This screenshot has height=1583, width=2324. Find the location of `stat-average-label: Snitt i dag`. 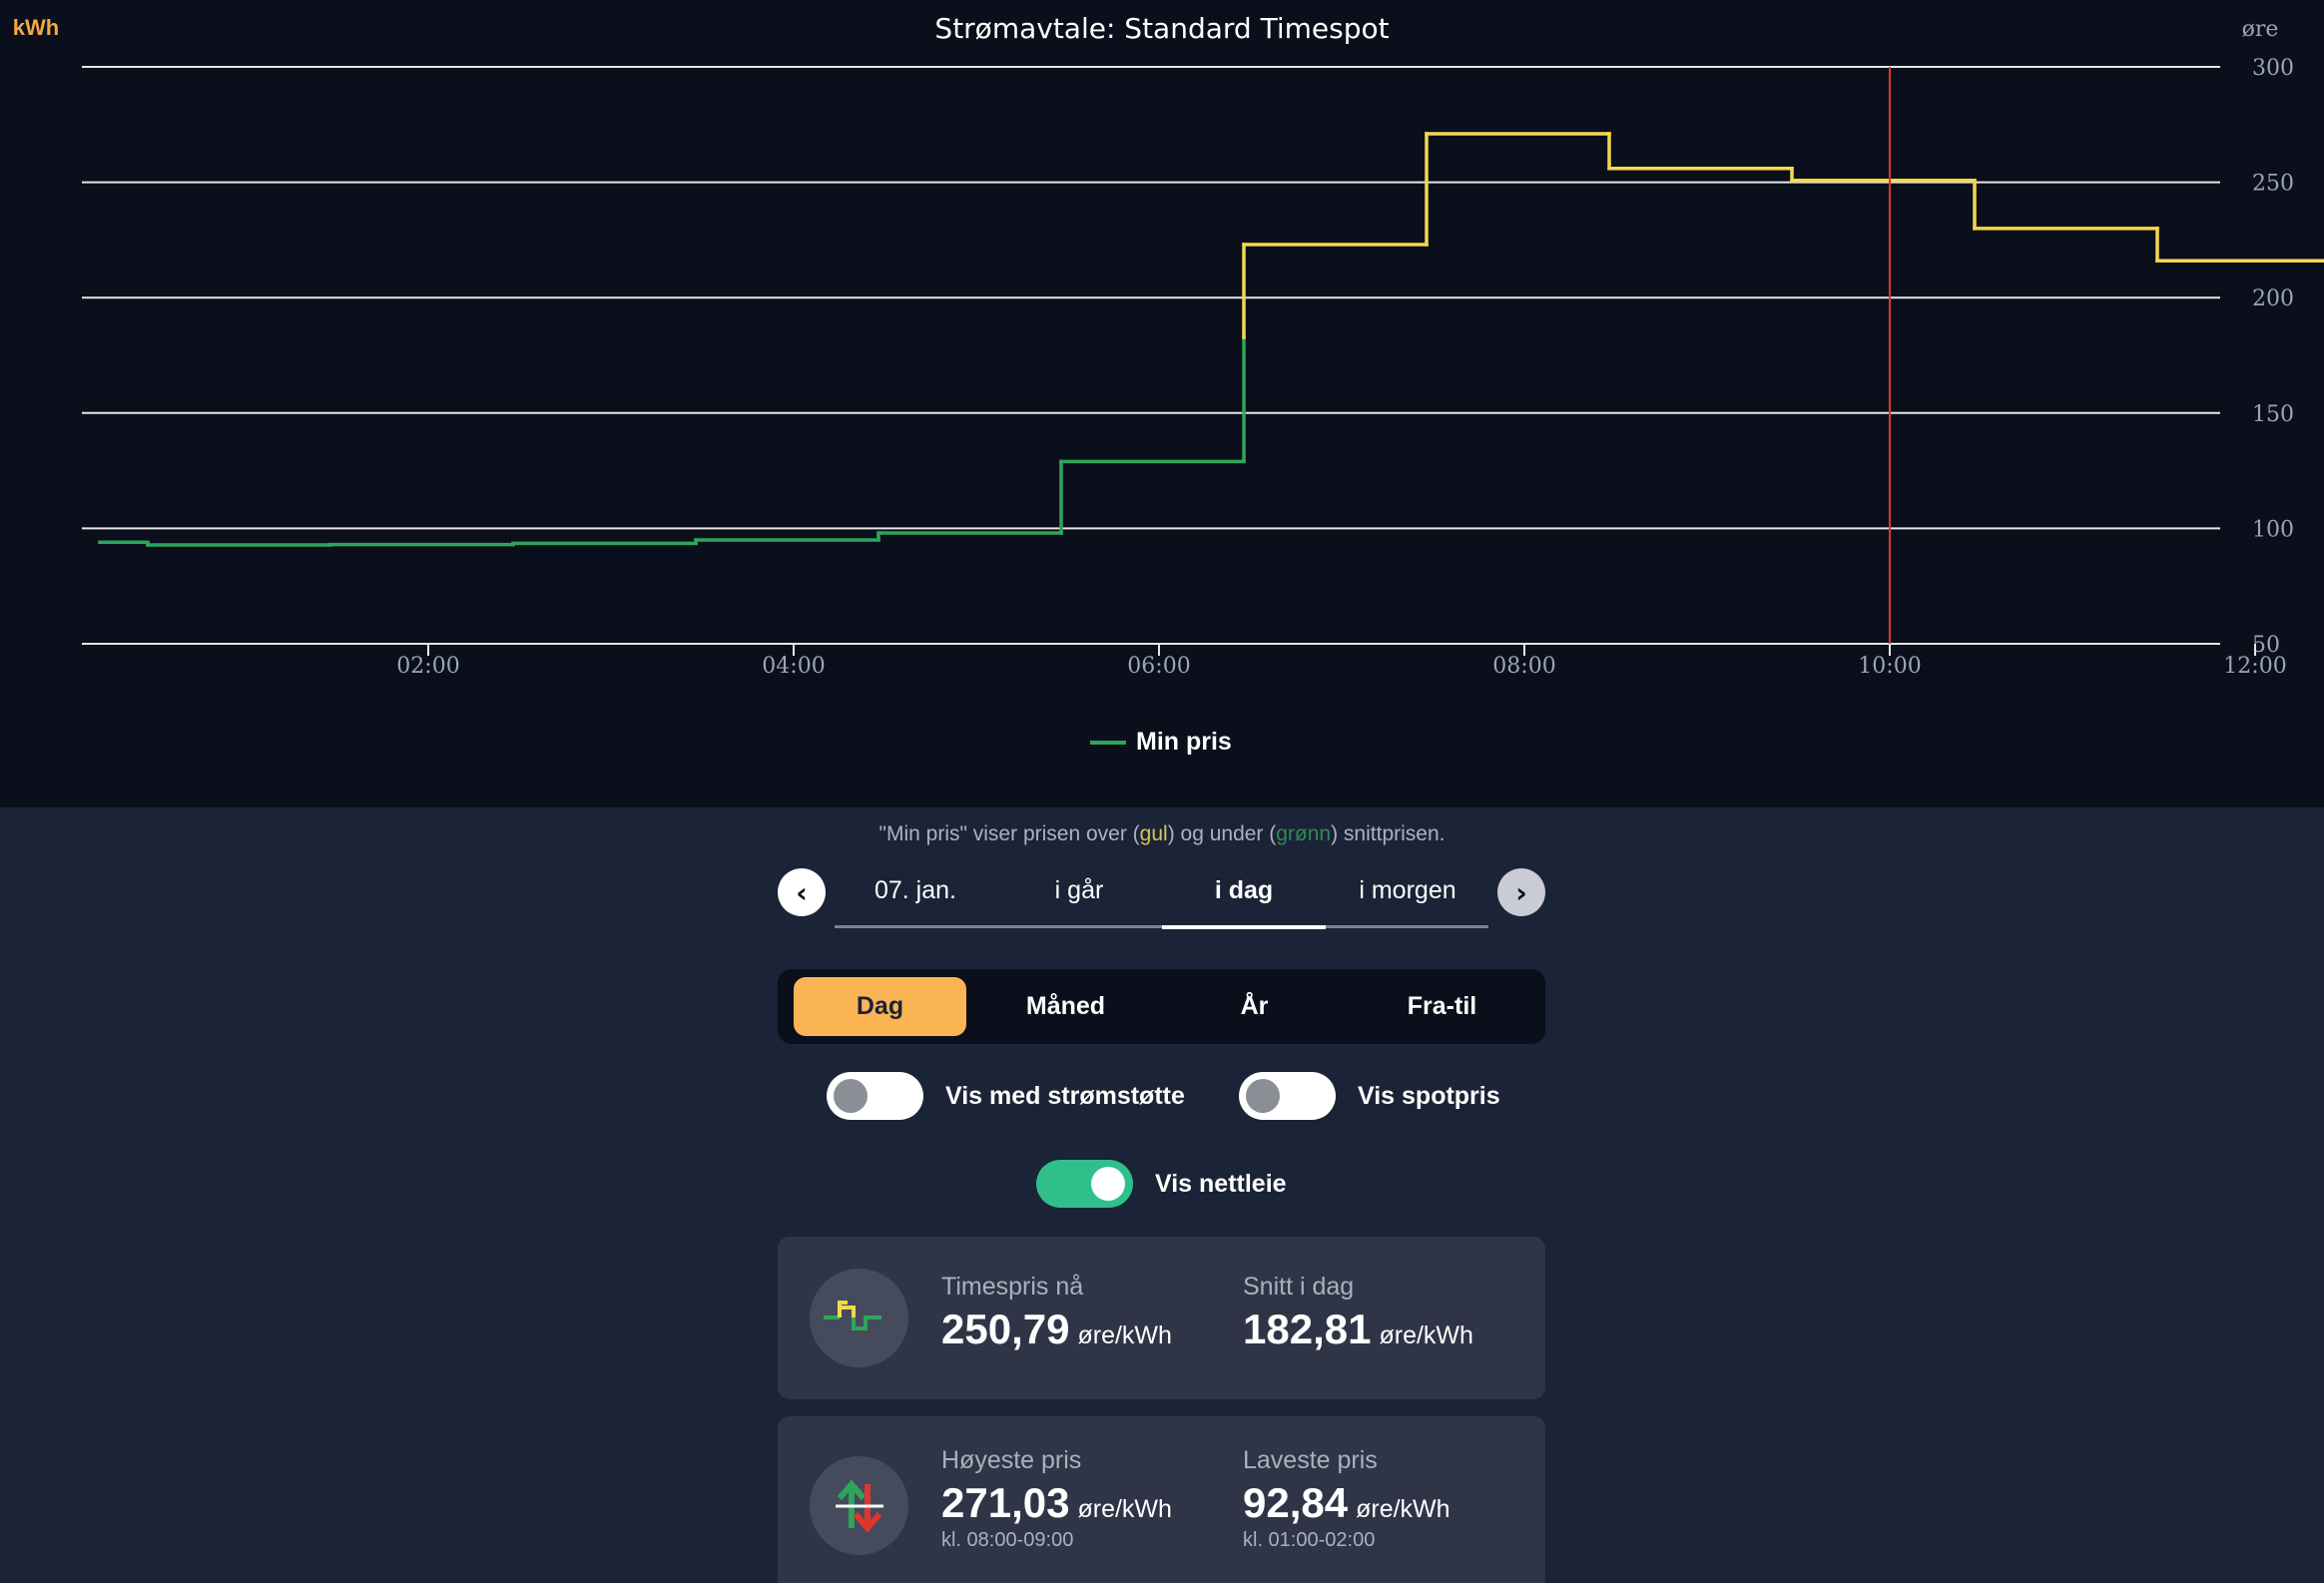

stat-average-label: Snitt i dag is located at coordinates (1299, 1287).